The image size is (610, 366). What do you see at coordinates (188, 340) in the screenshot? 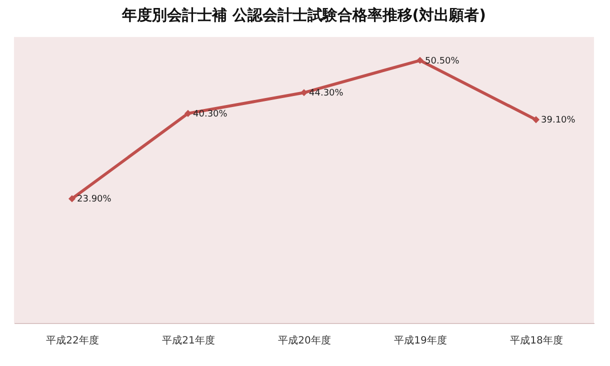
I see `x-tick-label: 平成21年度` at bounding box center [188, 340].